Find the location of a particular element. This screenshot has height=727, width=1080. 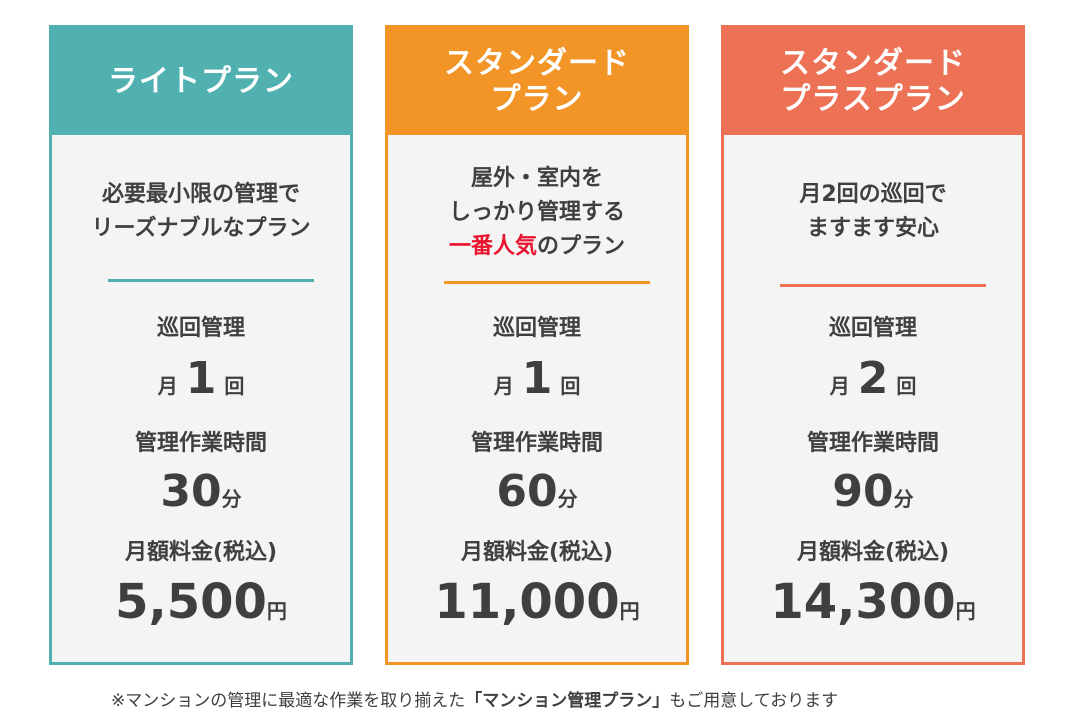

plan-header: スタンダード プラスプラン is located at coordinates (873, 81).